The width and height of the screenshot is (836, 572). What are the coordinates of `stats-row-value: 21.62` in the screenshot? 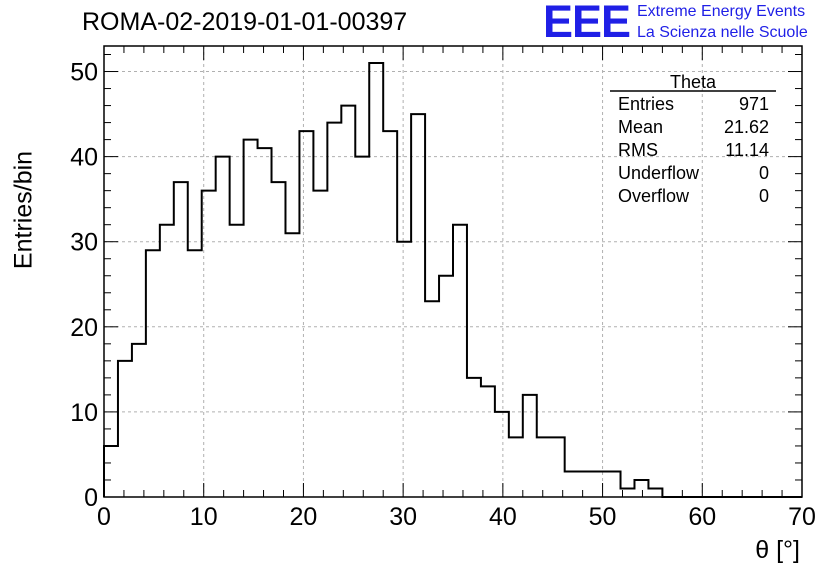 It's located at (746, 127).